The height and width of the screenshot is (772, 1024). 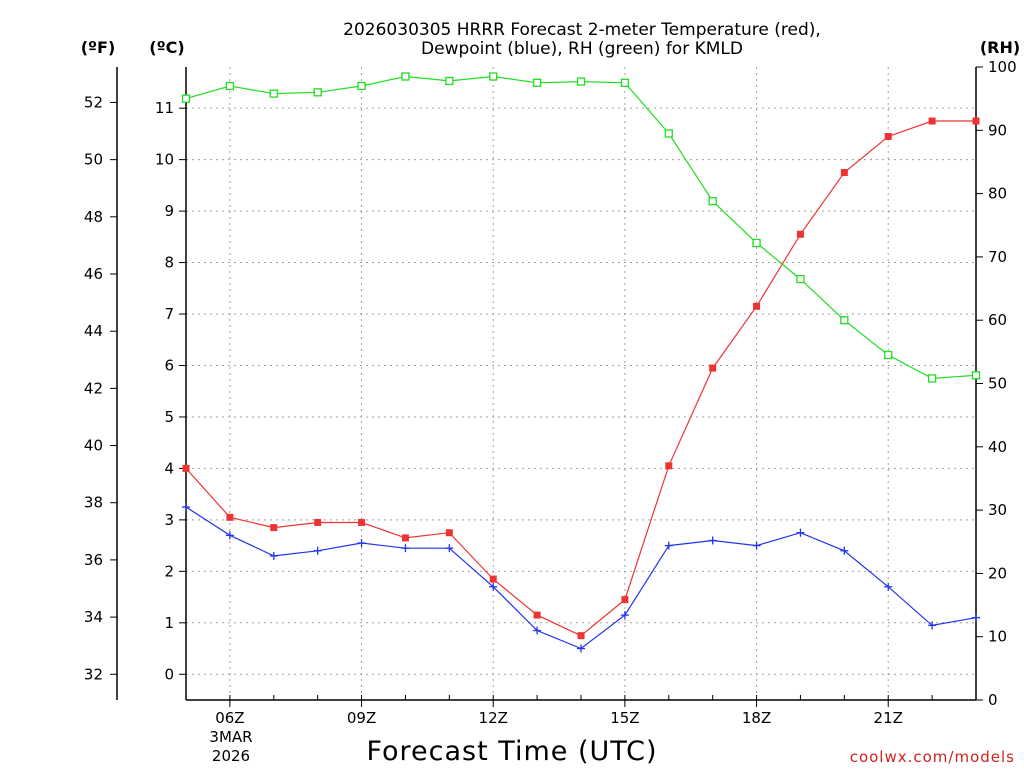 I want to click on celsius-tick-label: 4, so click(x=169, y=468).